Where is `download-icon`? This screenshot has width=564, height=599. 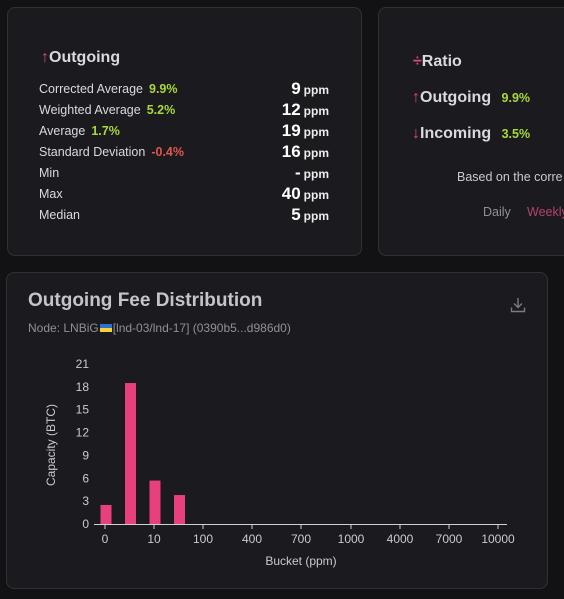 download-icon is located at coordinates (518, 305).